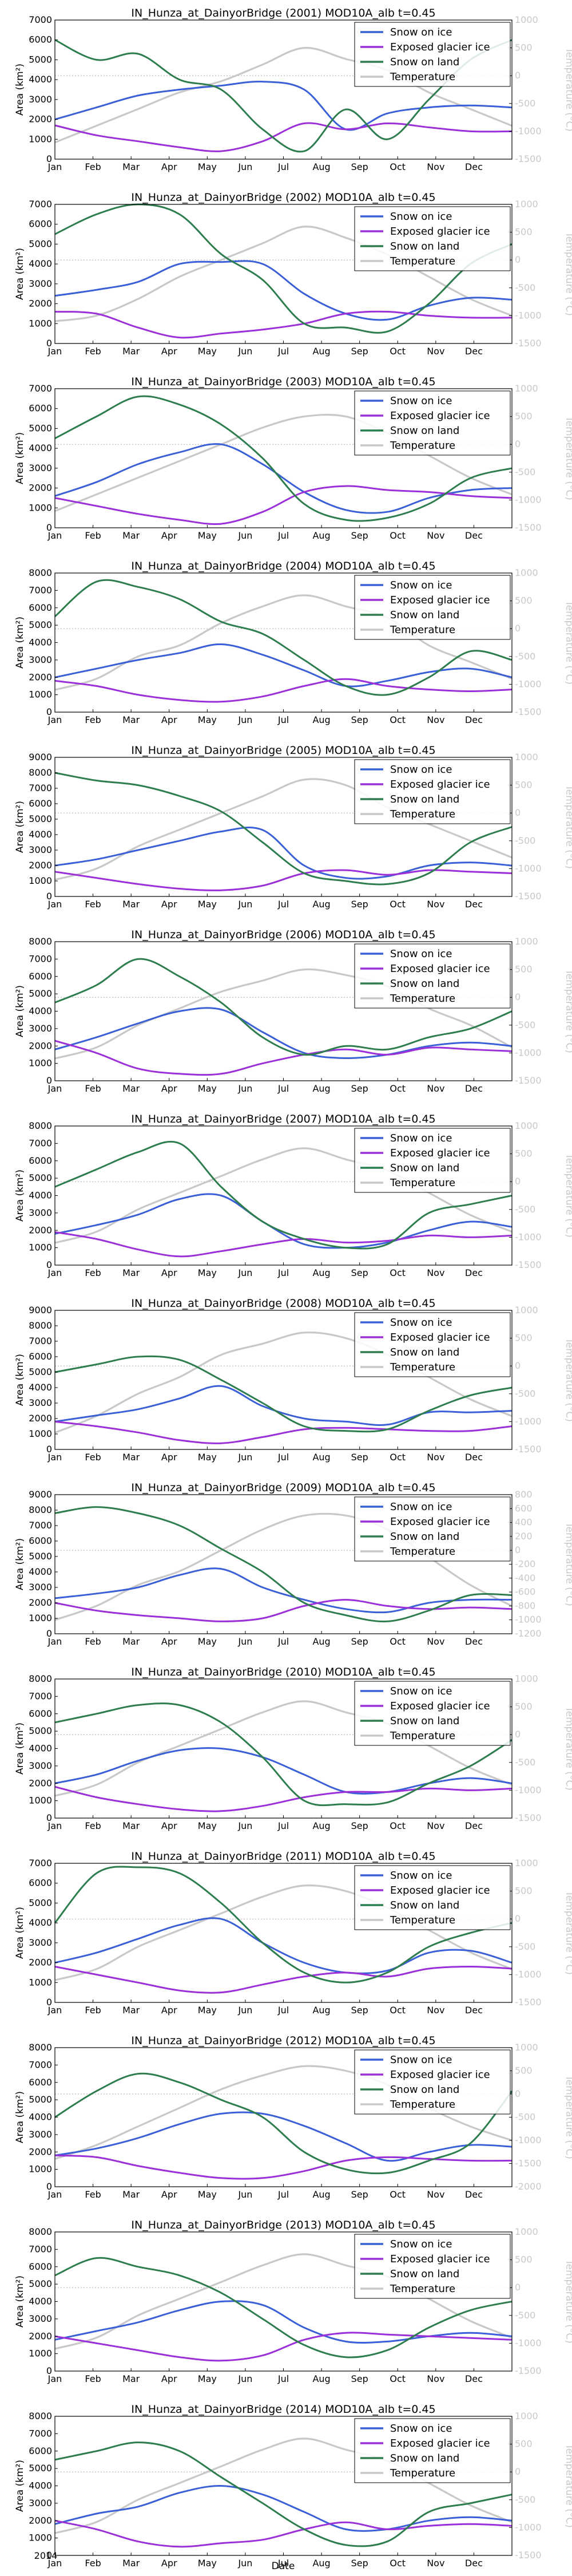 This screenshot has width=572, height=2576. What do you see at coordinates (40, 1540) in the screenshot?
I see `y-tick-label: 6000` at bounding box center [40, 1540].